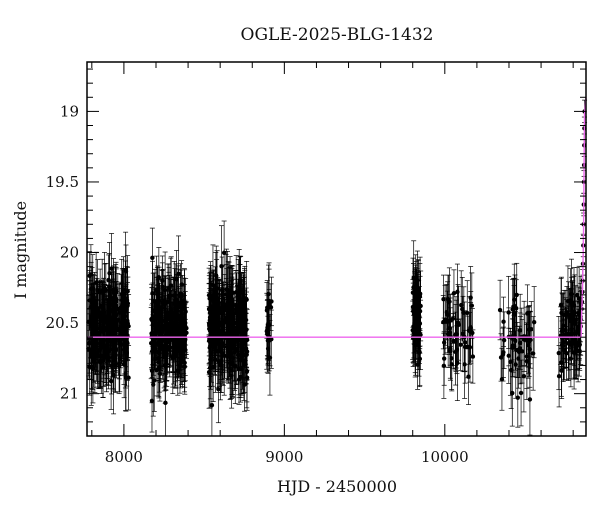 The image size is (600, 512). What do you see at coordinates (62, 323) in the screenshot?
I see `y-tick-label: 20.5` at bounding box center [62, 323].